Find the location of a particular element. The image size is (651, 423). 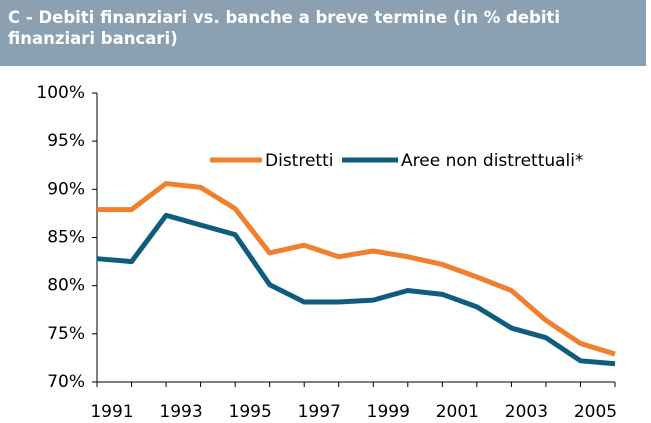

x-tick-label: 1991 is located at coordinates (111, 412).